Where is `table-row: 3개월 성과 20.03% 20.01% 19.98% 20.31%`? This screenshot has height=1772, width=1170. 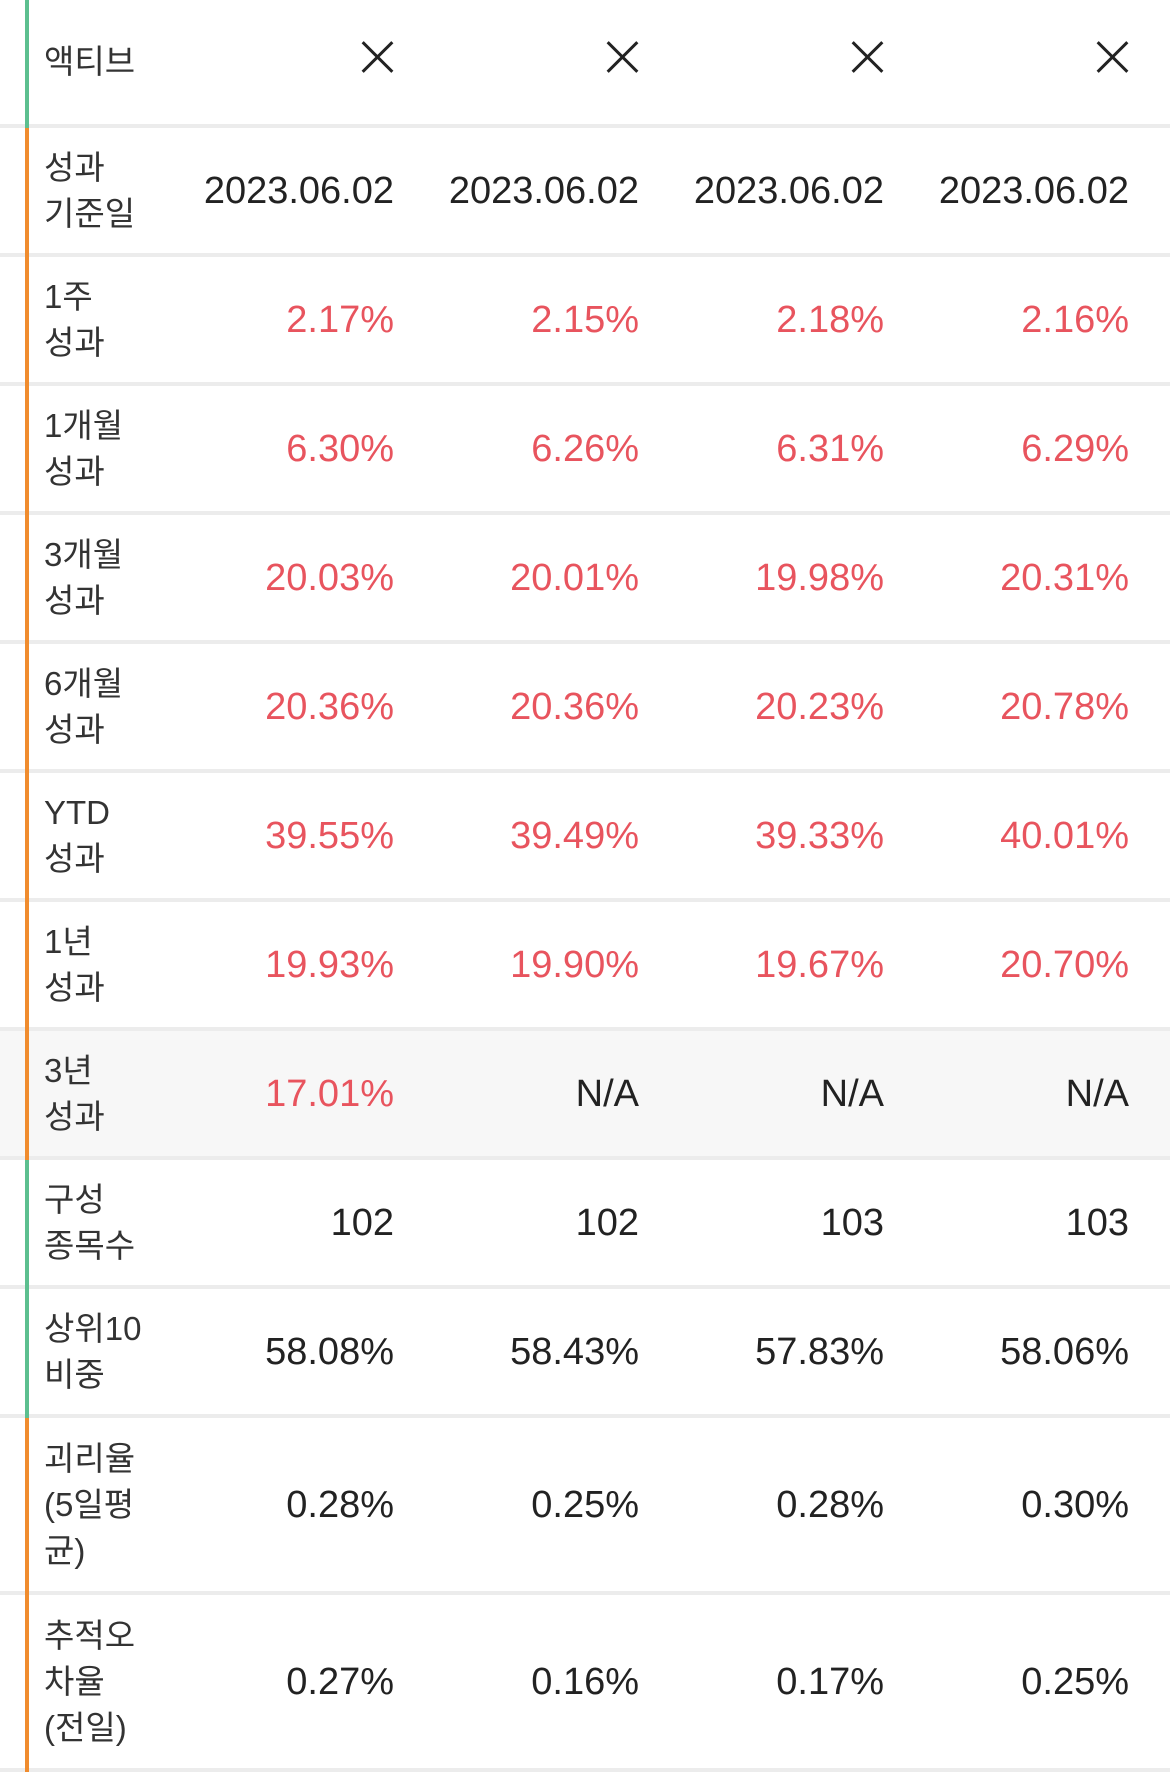 table-row: 3개월 성과 20.03% 20.01% 19.98% 20.31% is located at coordinates (585, 579).